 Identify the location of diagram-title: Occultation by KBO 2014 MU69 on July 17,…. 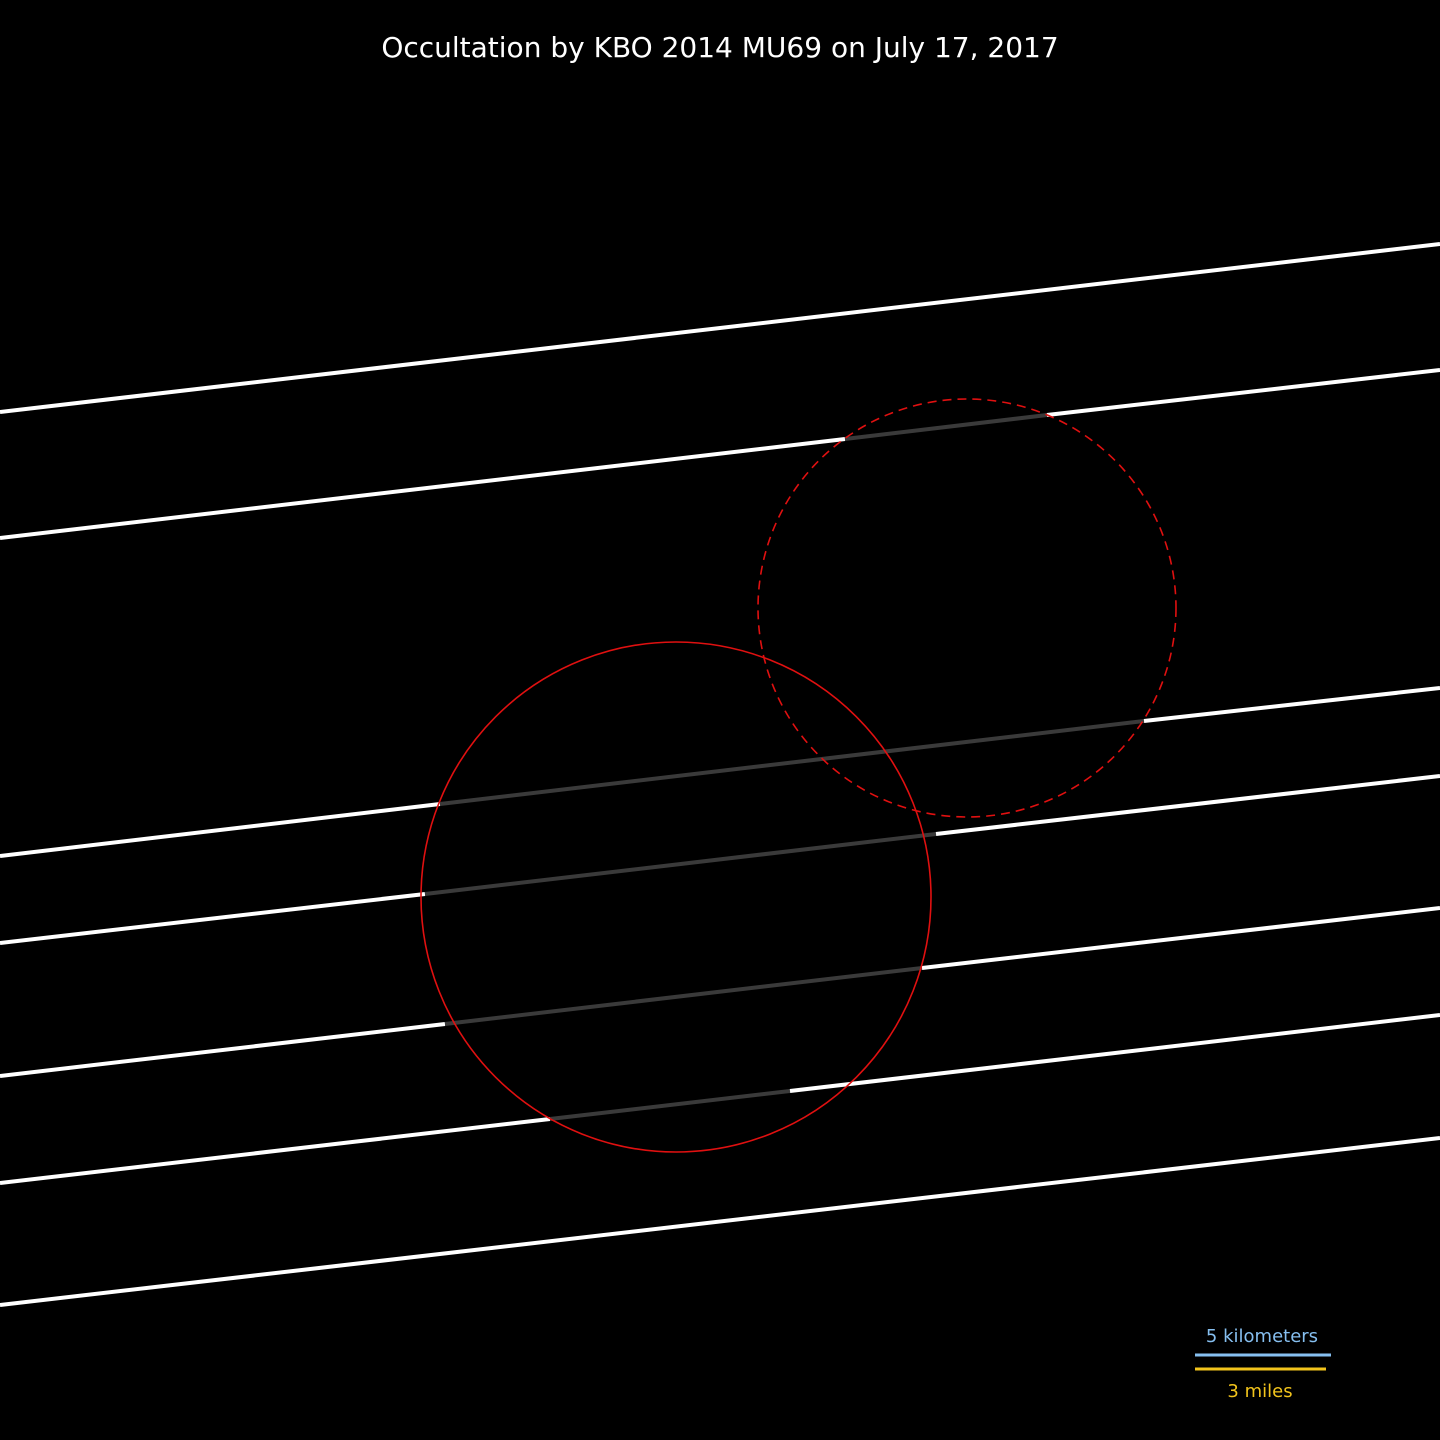
(719, 47).